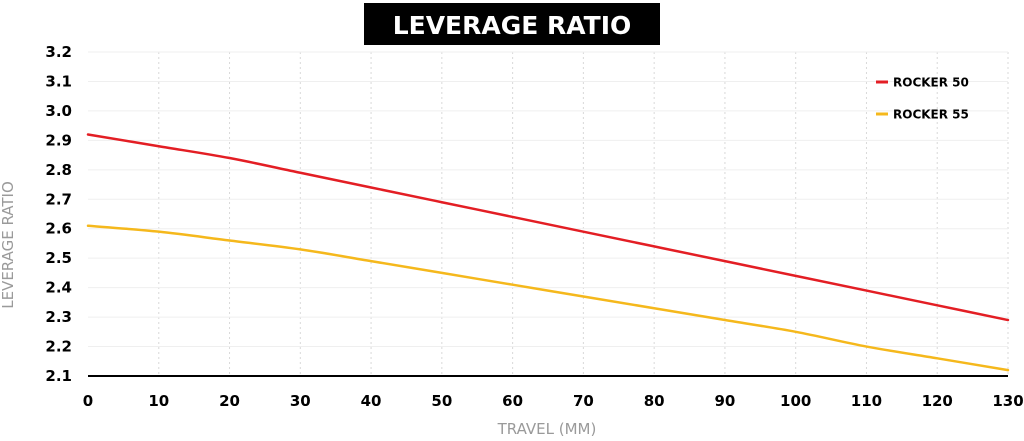  What do you see at coordinates (553, 401) in the screenshot?
I see `x-tick-labels: 0 10 20 30 40 50 60 70 80 90 100 110 120 130` at bounding box center [553, 401].